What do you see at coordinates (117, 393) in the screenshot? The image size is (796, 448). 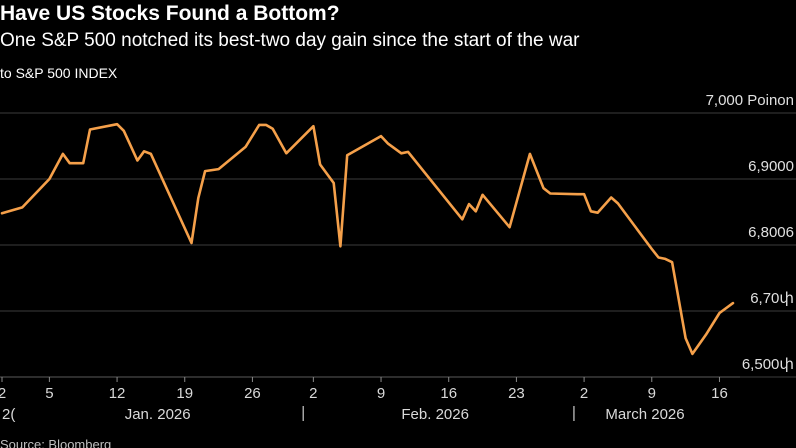 I see `x-tick-label-2: 12` at bounding box center [117, 393].